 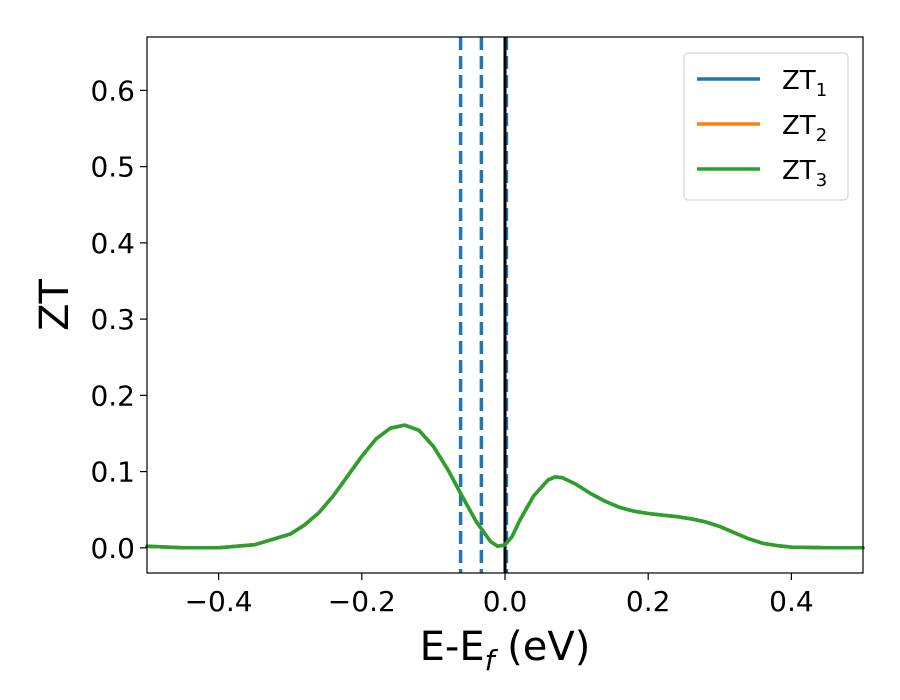 I want to click on x-tick-label: −0.2, so click(x=362, y=601).